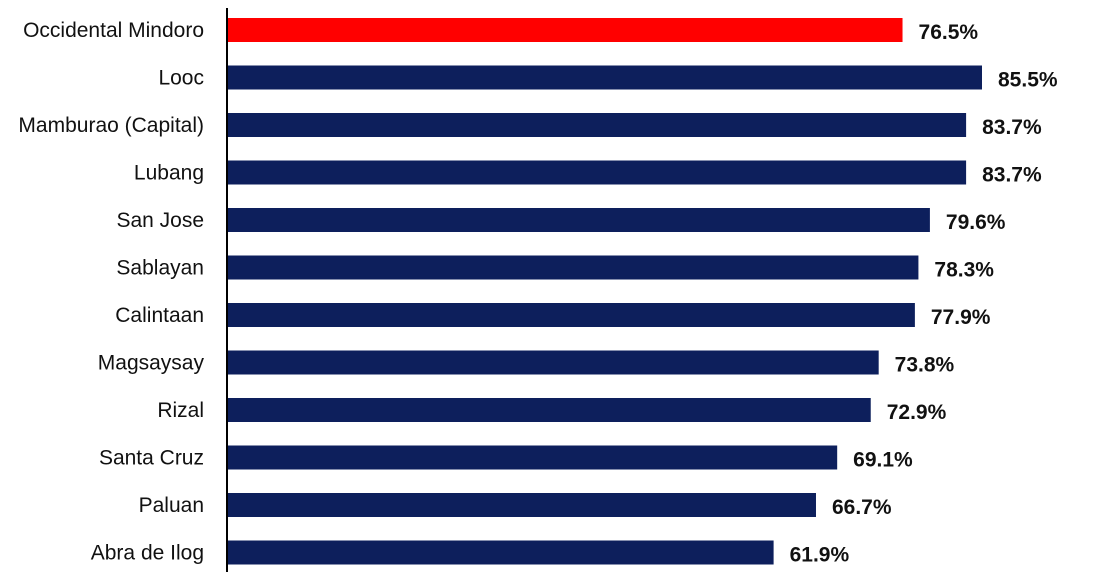 This screenshot has width=1102, height=572. I want to click on value-label: 78.3%, so click(964, 270).